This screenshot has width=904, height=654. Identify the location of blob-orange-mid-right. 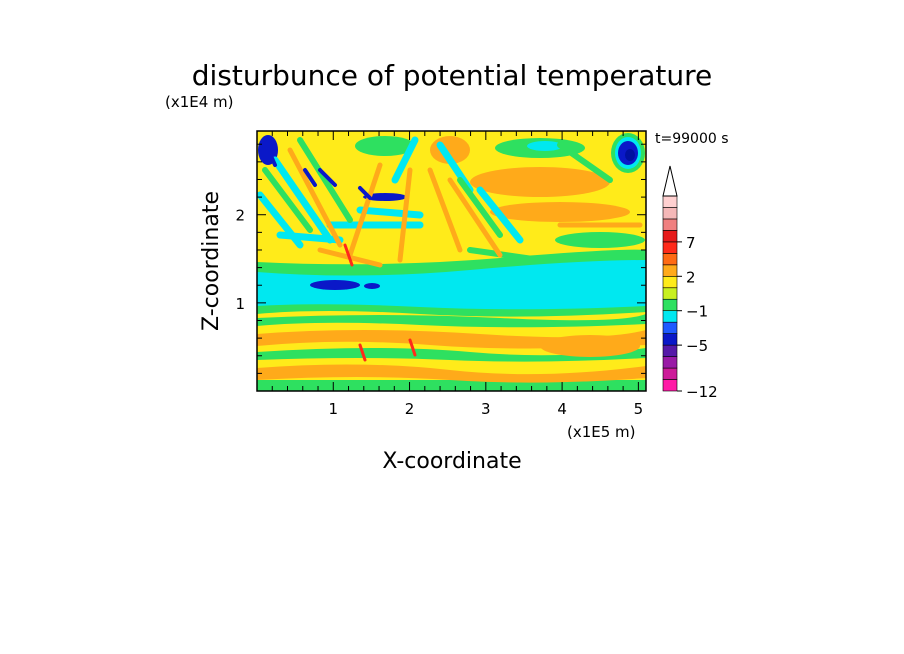
(590, 346).